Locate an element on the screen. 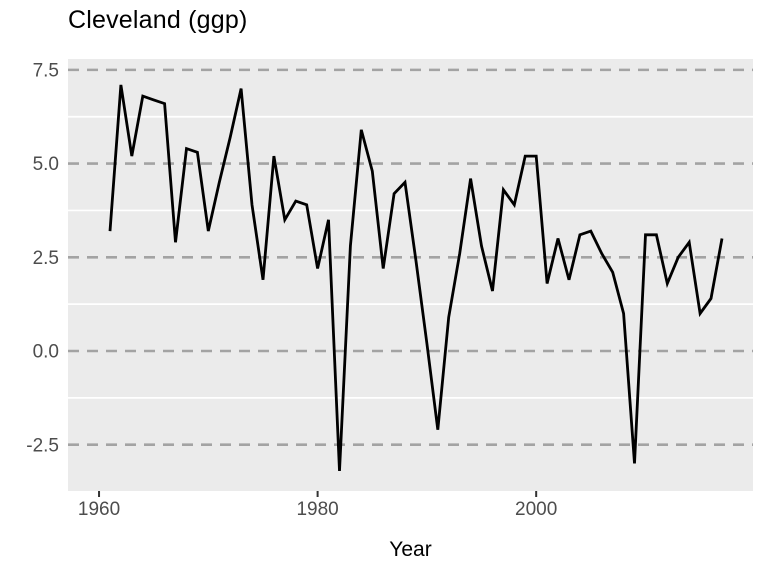  x-tick-label: 1960 is located at coordinates (99, 509).